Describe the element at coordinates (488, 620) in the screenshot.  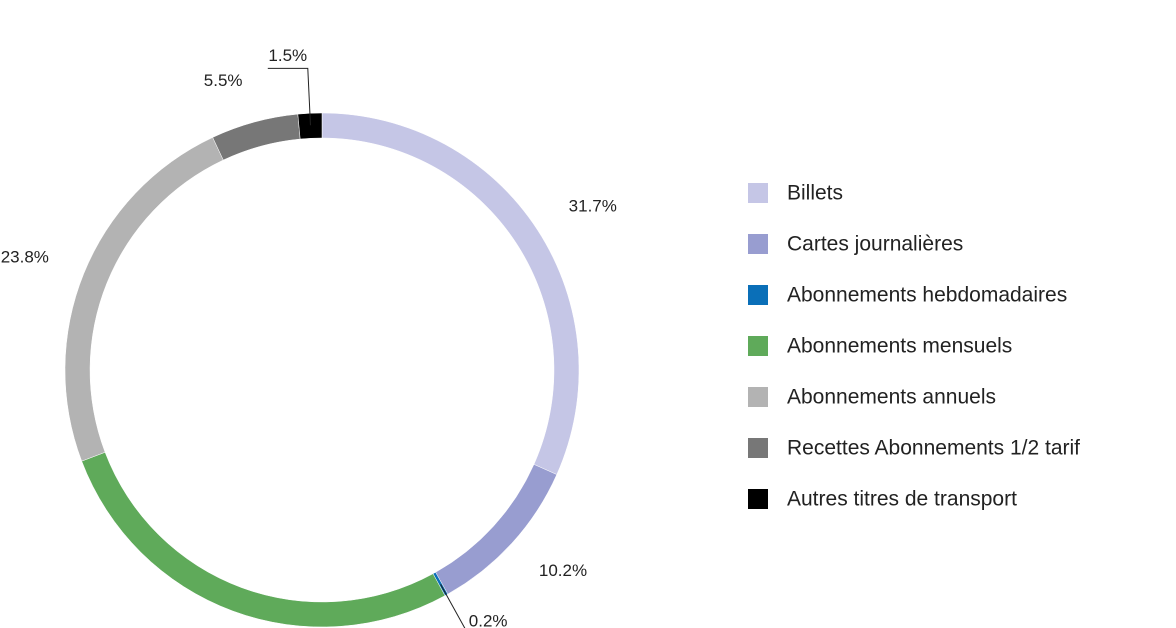
I see `value-label: 0.2%` at that location.